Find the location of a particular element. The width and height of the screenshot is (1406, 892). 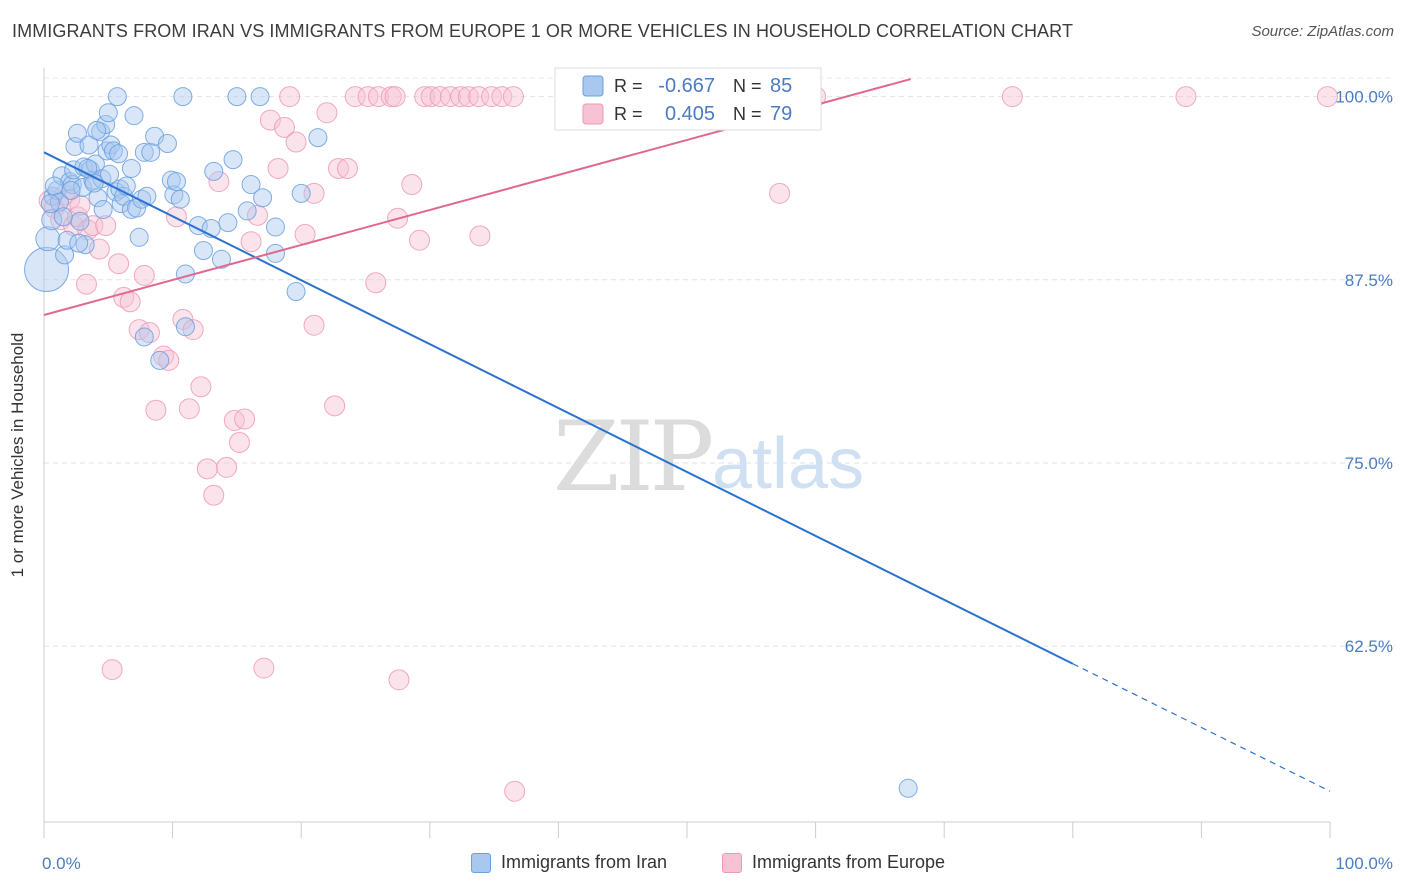

legend-r-label: R = is located at coordinates (628, 86).